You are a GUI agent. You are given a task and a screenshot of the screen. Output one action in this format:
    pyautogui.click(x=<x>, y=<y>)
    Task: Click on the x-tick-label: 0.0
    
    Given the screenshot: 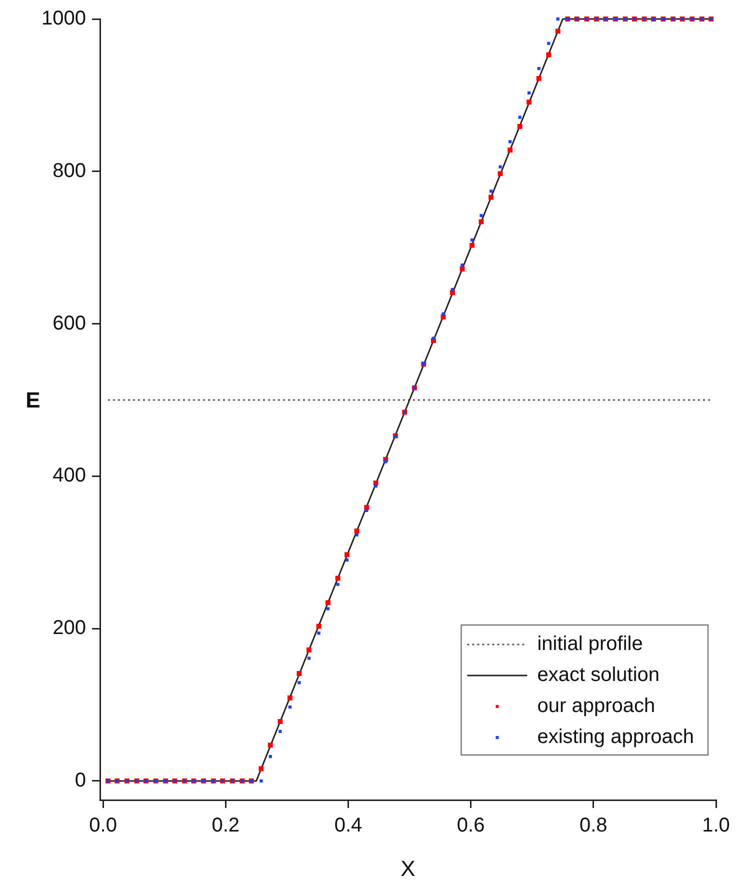 What is the action you would take?
    pyautogui.click(x=103, y=825)
    